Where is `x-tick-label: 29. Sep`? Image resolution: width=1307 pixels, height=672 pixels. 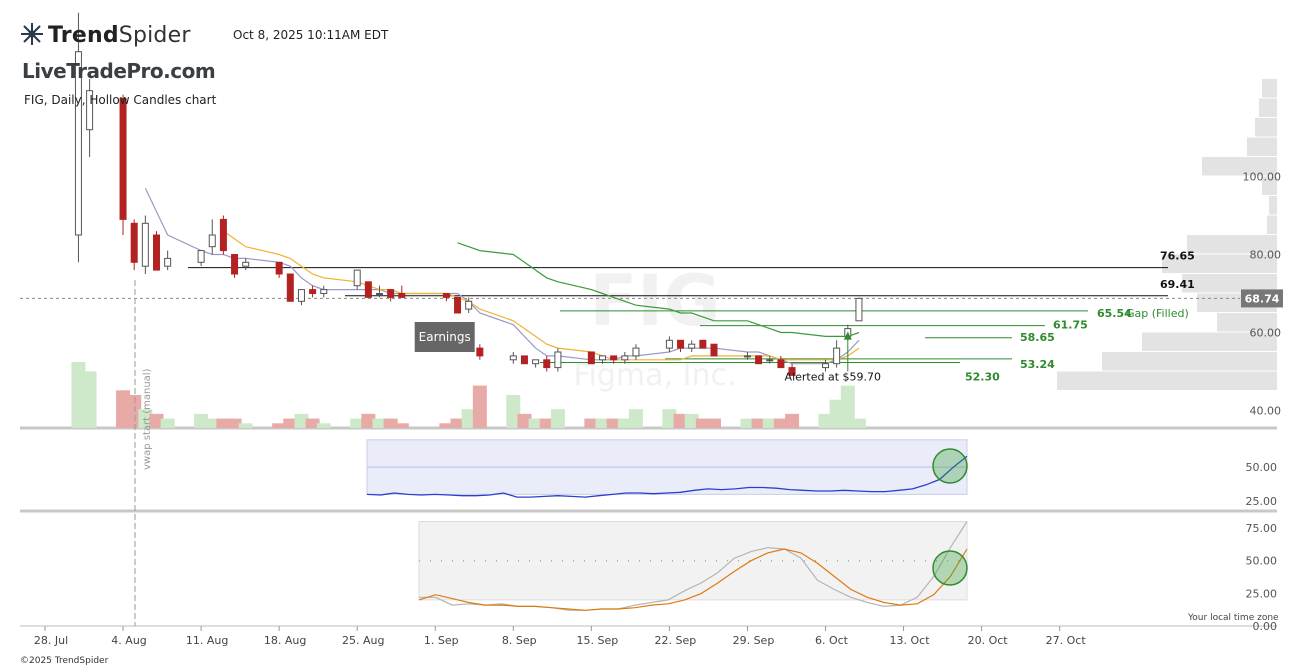
x-tick-label: 29. Sep is located at coordinates (754, 640).